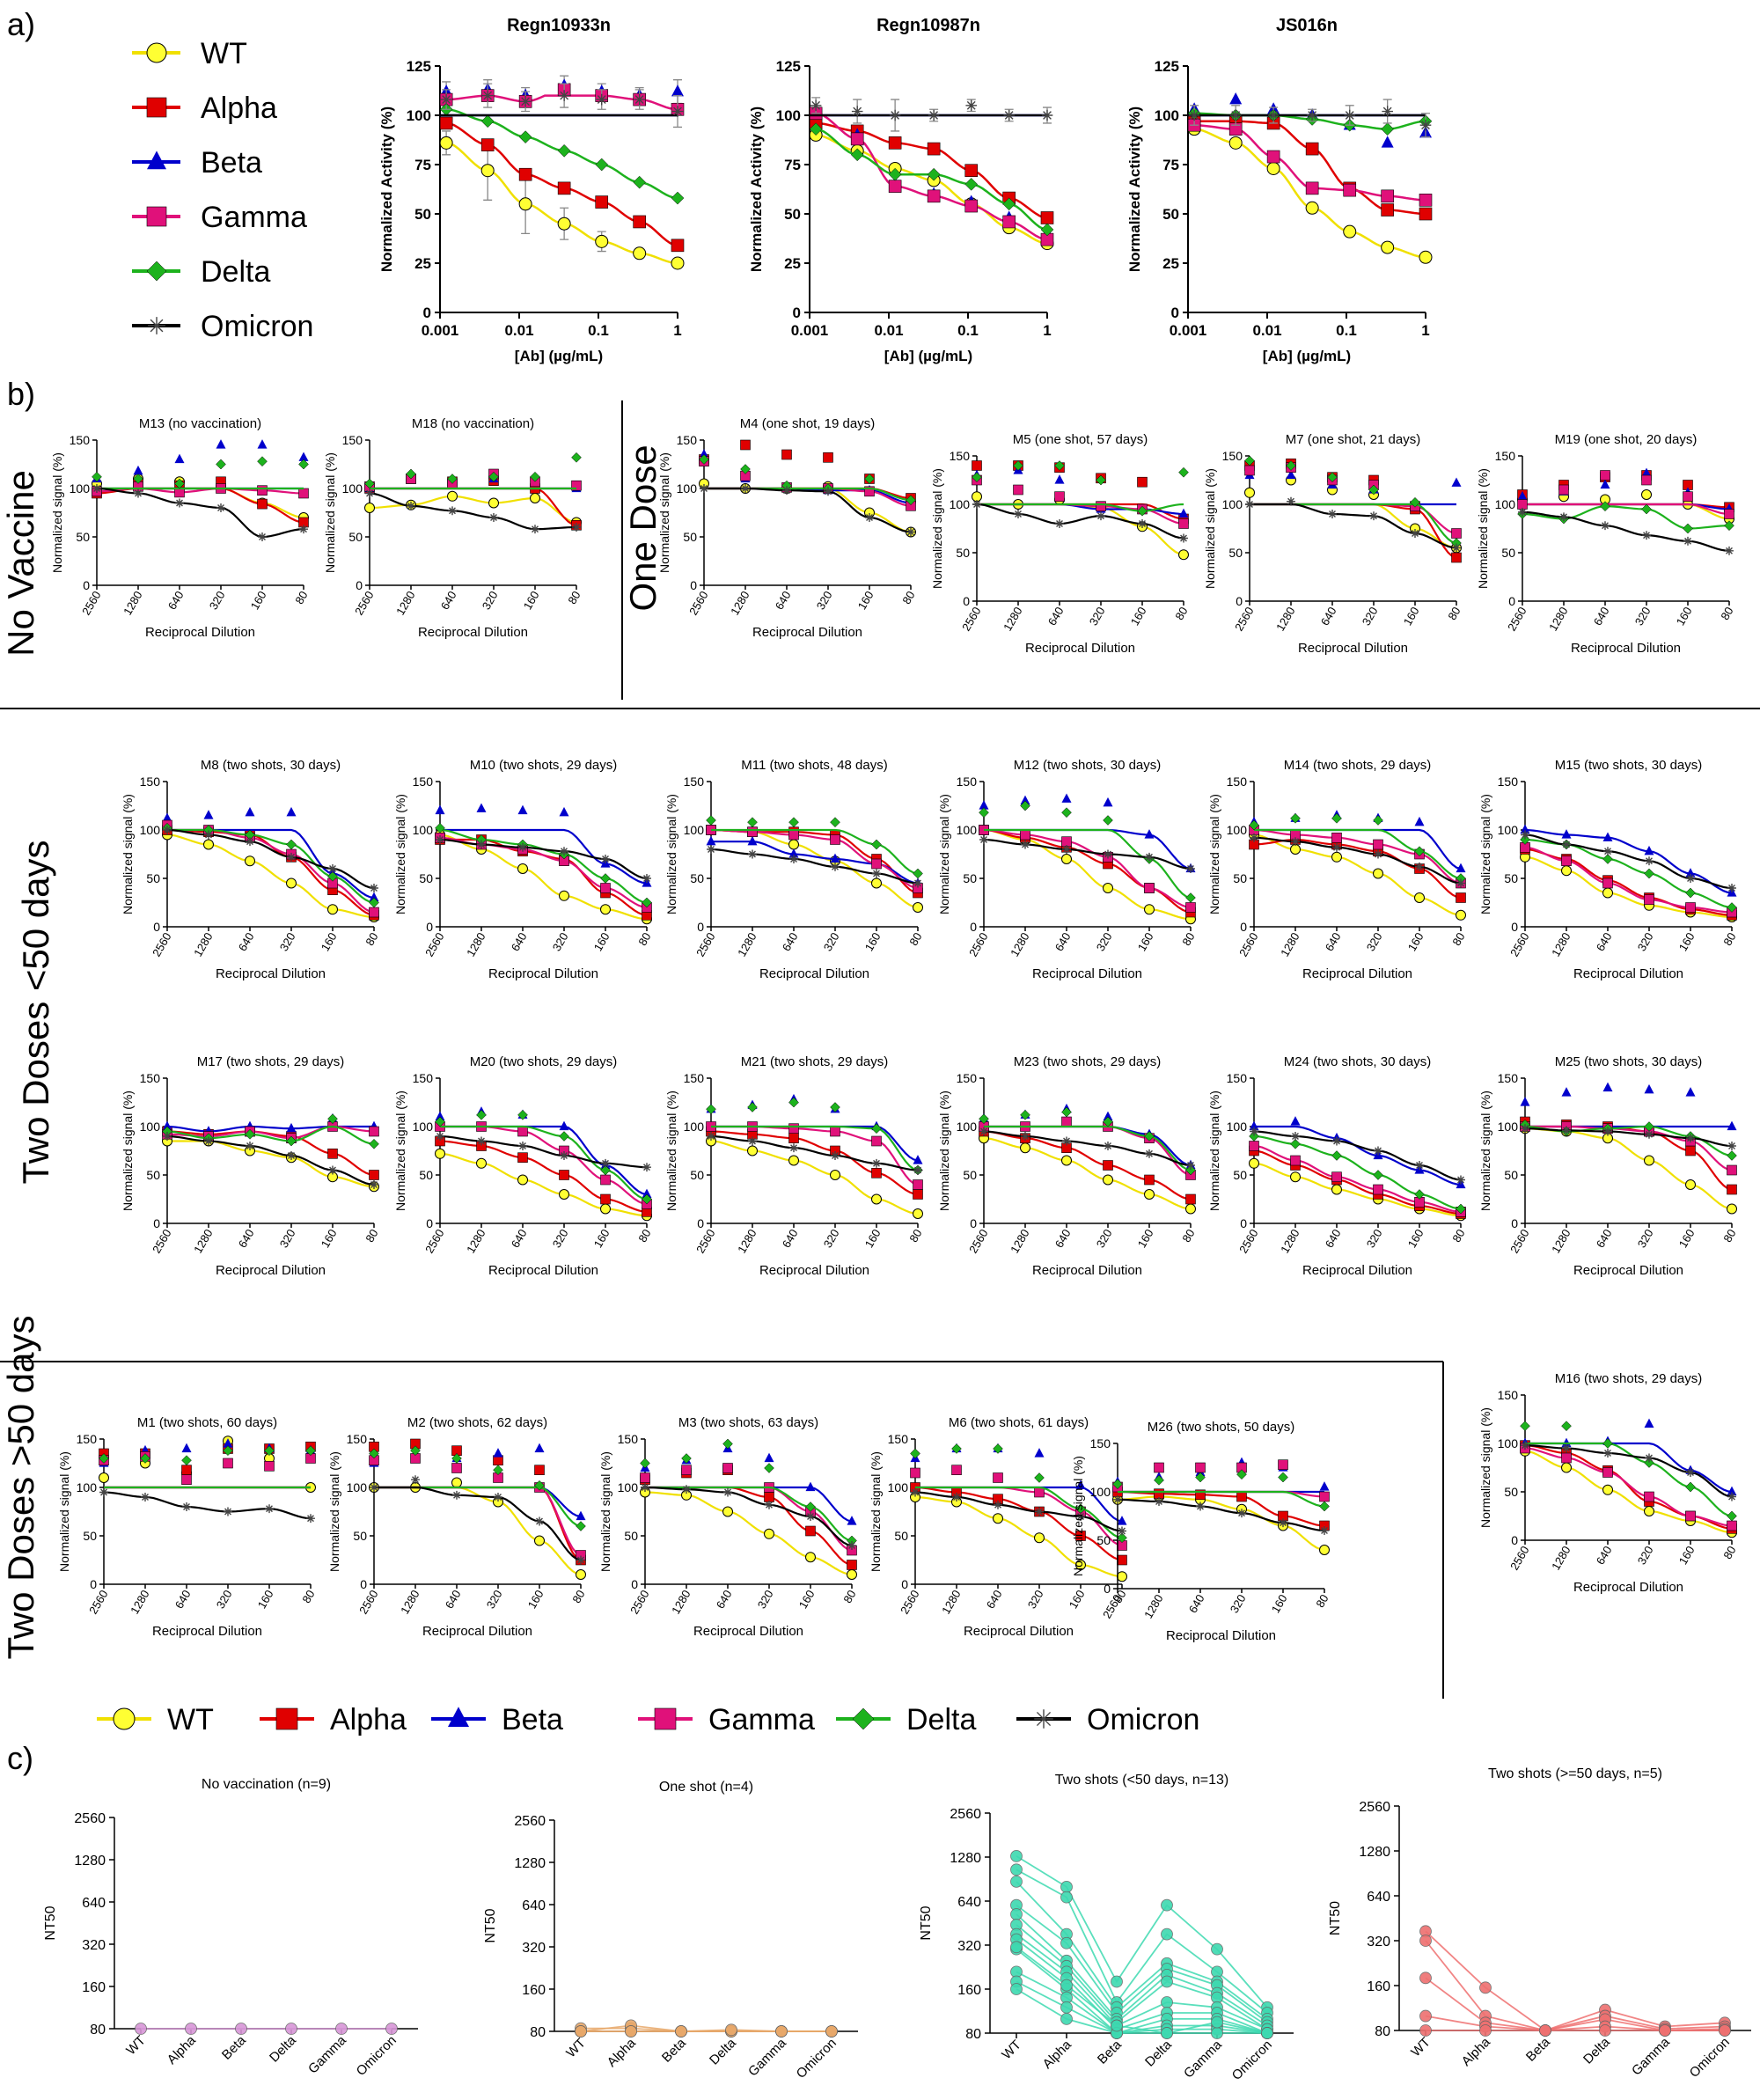  Describe the element at coordinates (1383, 2031) in the screenshot. I see `y-tick-label: 80` at that location.